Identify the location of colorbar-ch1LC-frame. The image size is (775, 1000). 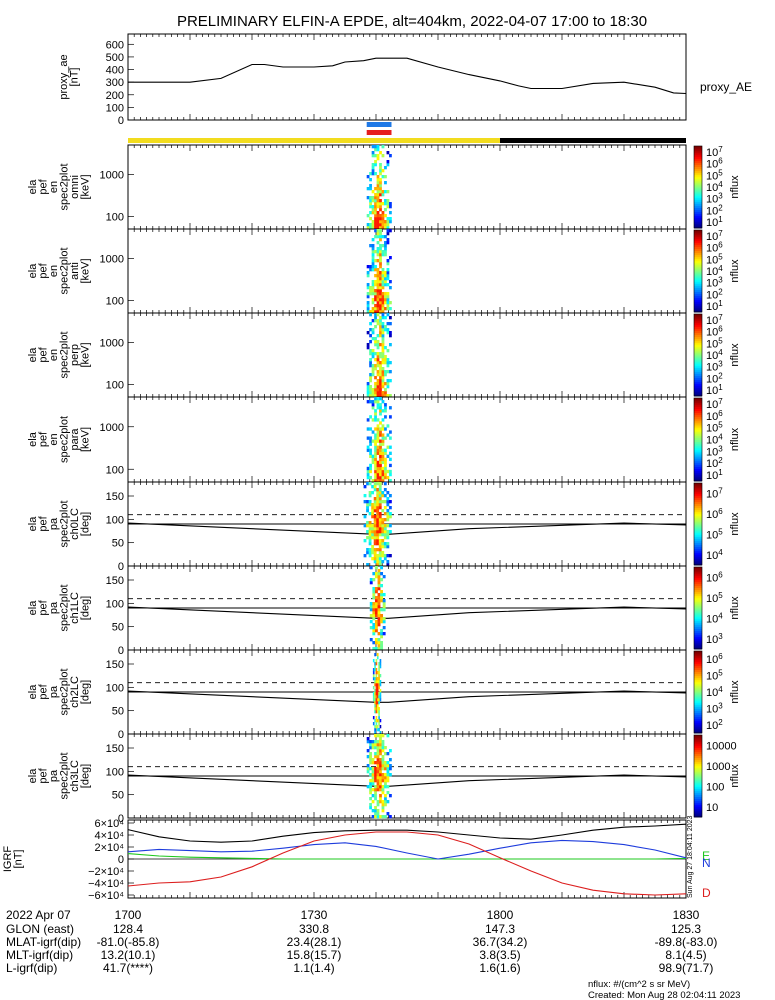
(698, 608).